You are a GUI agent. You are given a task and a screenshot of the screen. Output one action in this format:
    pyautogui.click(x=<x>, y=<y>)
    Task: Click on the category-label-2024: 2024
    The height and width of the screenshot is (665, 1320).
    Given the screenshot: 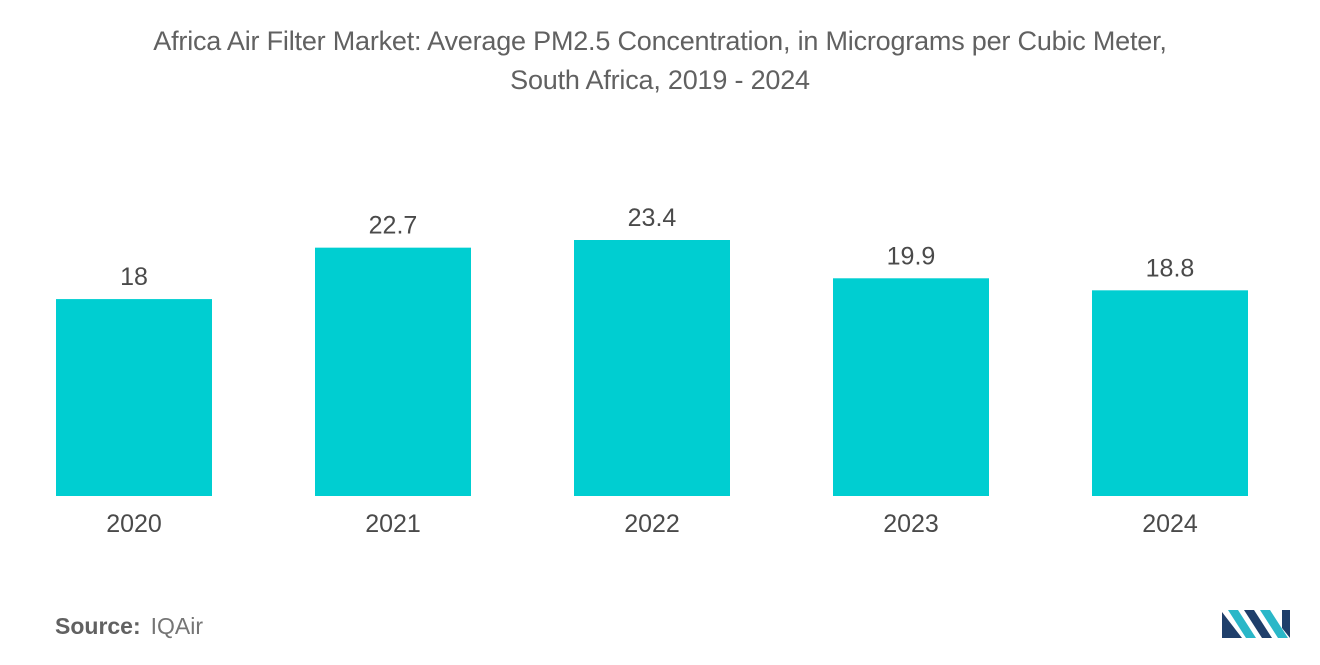 What is the action you would take?
    pyautogui.click(x=1170, y=524)
    